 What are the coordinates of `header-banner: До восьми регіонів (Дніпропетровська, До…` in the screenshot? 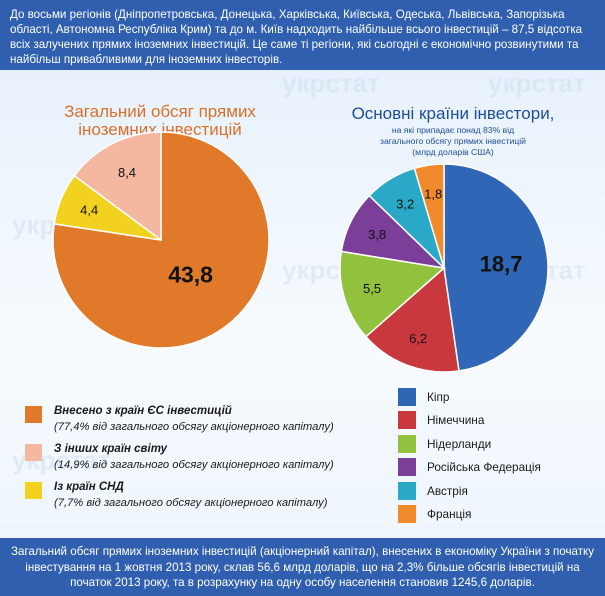 It's located at (302, 35).